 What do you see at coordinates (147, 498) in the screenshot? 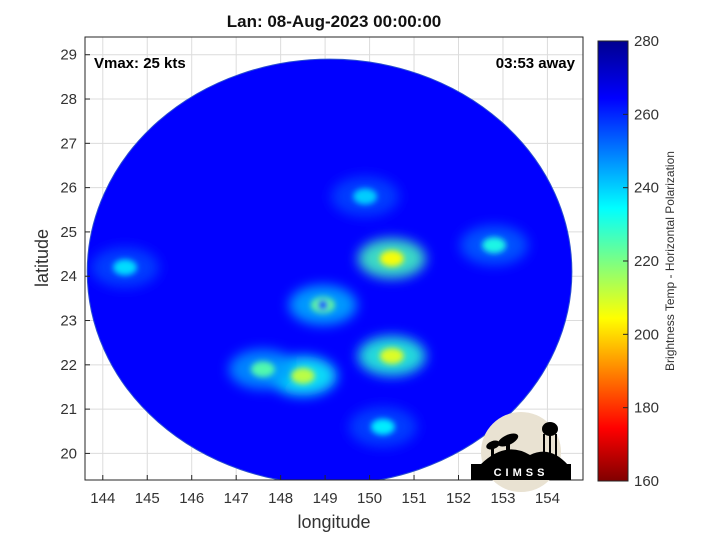
I see `x-tick-label: 145` at bounding box center [147, 498].